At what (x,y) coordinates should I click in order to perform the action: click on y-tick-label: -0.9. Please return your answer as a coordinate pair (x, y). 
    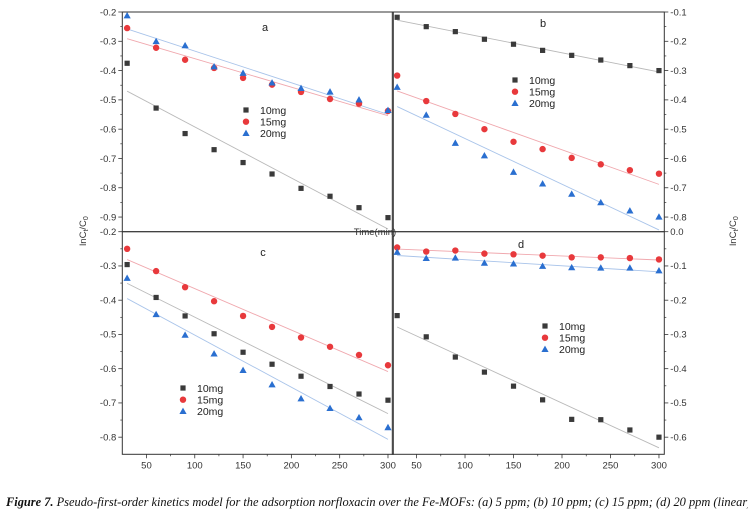
    Looking at the image, I should click on (108, 217).